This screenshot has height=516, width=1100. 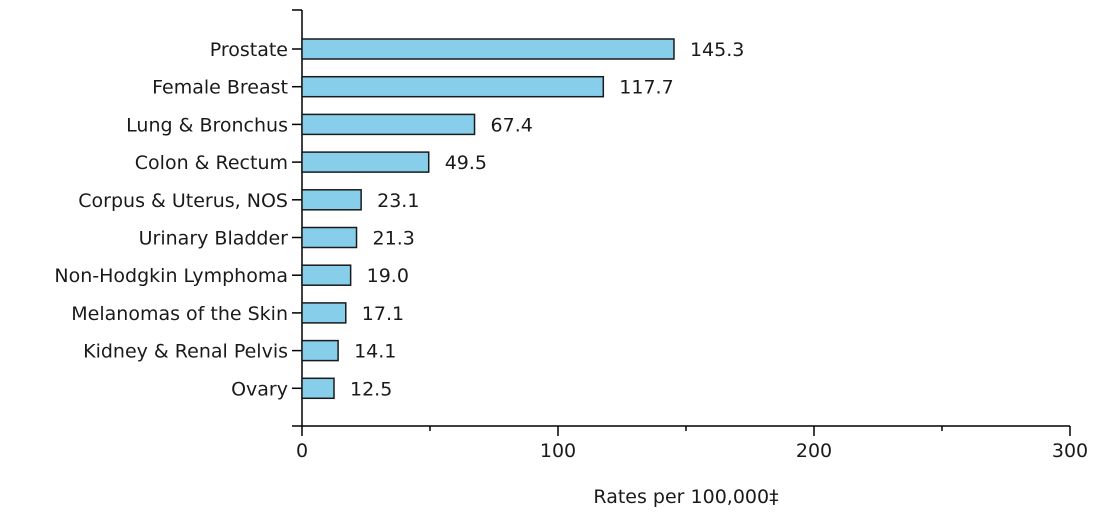 I want to click on x-axis-title: Rates per 100,000‡, so click(x=685, y=497).